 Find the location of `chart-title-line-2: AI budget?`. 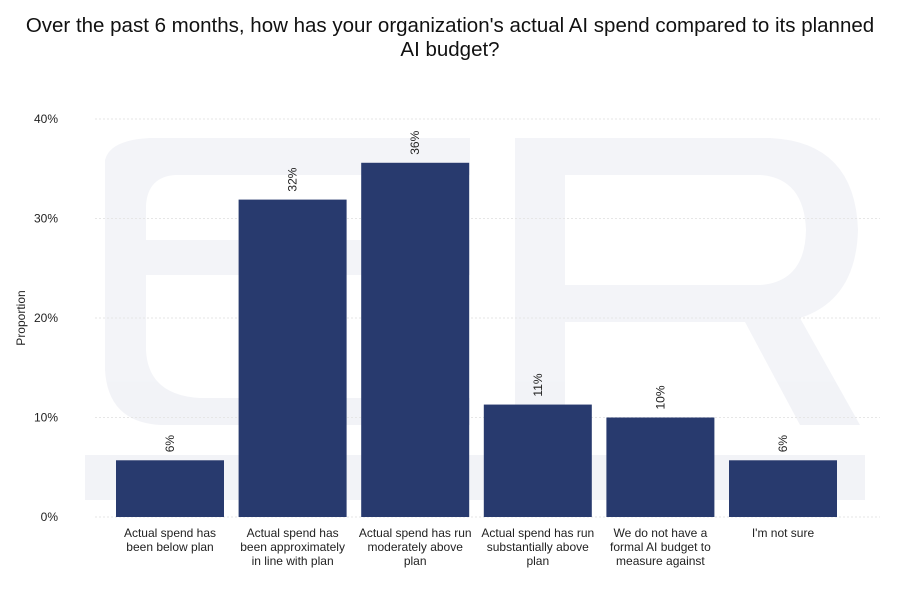

chart-title-line-2: AI budget? is located at coordinates (450, 49).